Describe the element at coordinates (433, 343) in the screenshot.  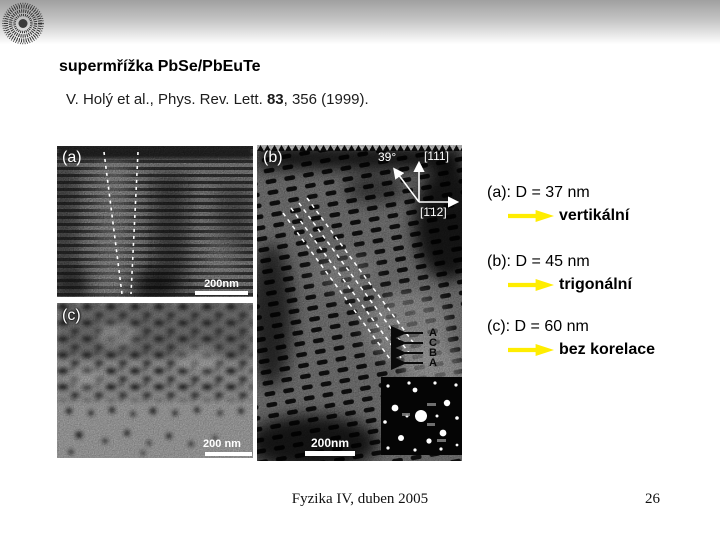
I see `stacking-label-2: C` at that location.